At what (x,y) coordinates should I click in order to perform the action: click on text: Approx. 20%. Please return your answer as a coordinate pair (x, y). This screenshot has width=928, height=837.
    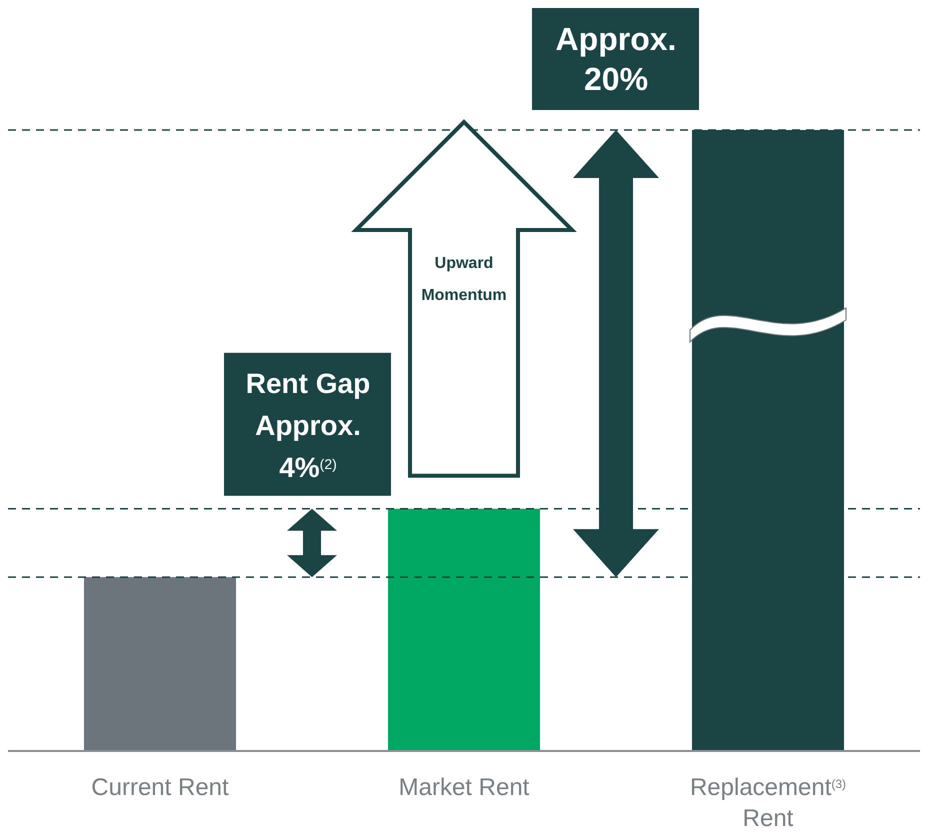
    Looking at the image, I should click on (616, 59).